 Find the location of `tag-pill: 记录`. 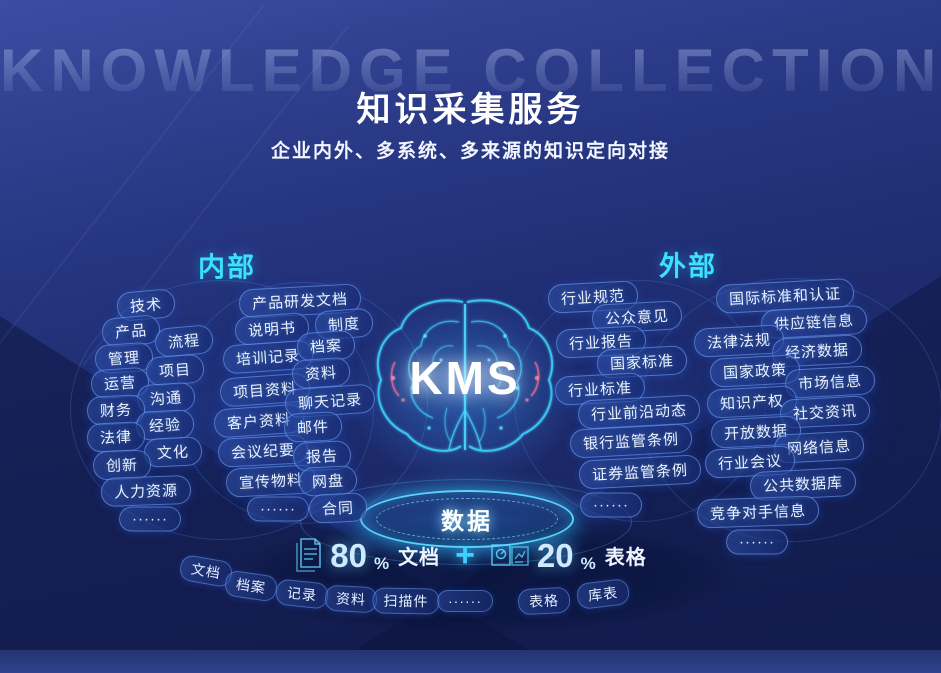

tag-pill: 记录 is located at coordinates (302, 594).